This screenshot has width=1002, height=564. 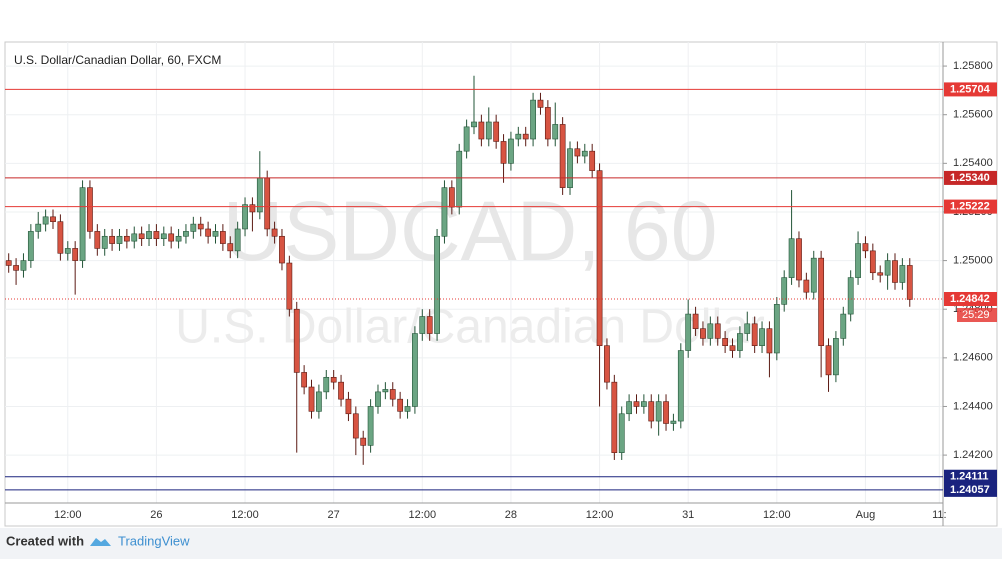 What do you see at coordinates (973, 115) in the screenshot?
I see `y-tick-label: 1.25600` at bounding box center [973, 115].